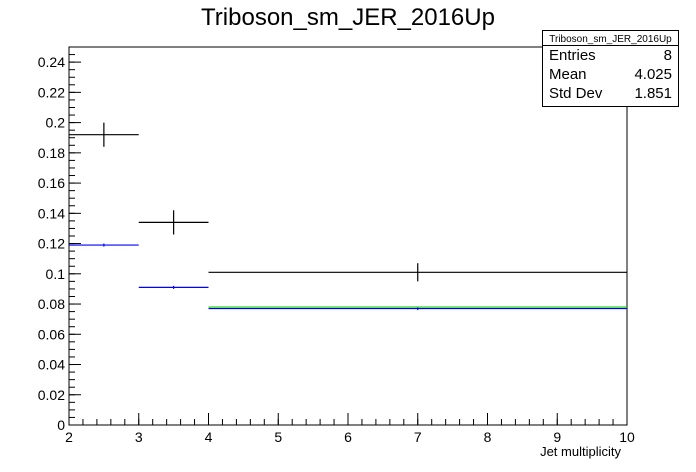  I want to click on chart-title: Triboson_sm_JER_2016Up, so click(348, 17).